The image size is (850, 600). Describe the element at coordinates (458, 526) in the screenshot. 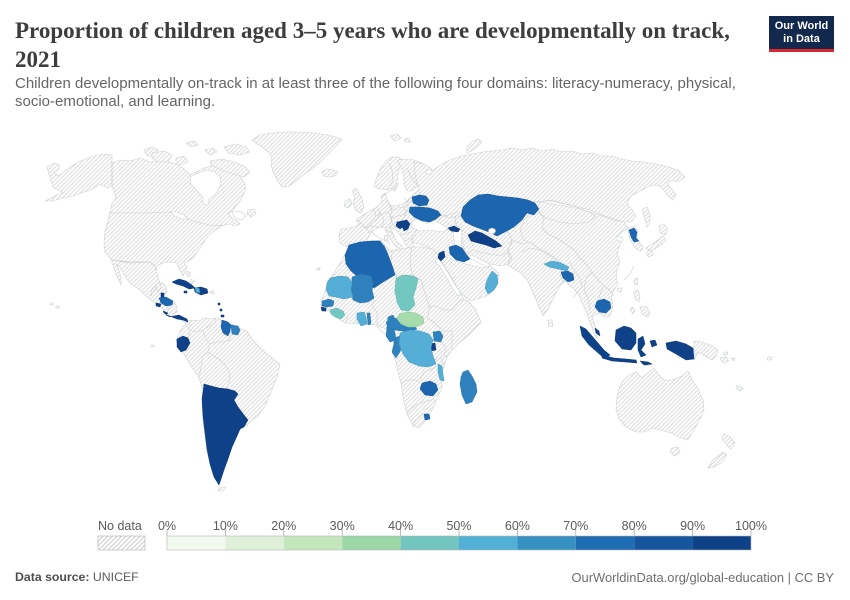

I see `svg-text: 50%` at that location.